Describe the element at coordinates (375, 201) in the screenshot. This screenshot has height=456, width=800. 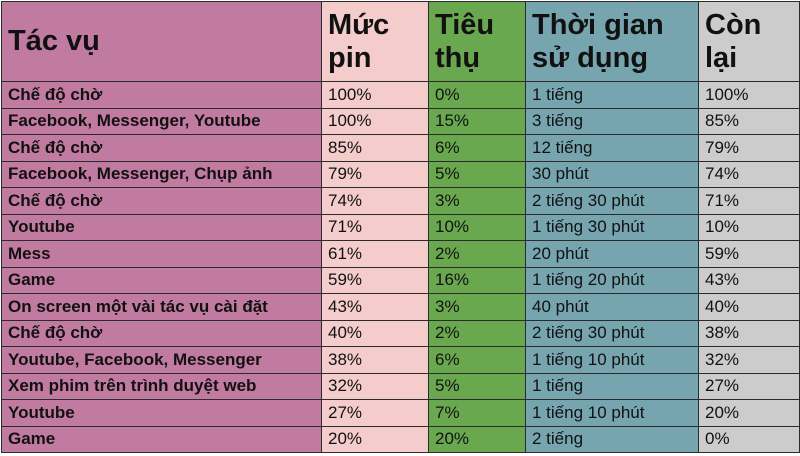
I see `battery-level-cell: 74%` at that location.